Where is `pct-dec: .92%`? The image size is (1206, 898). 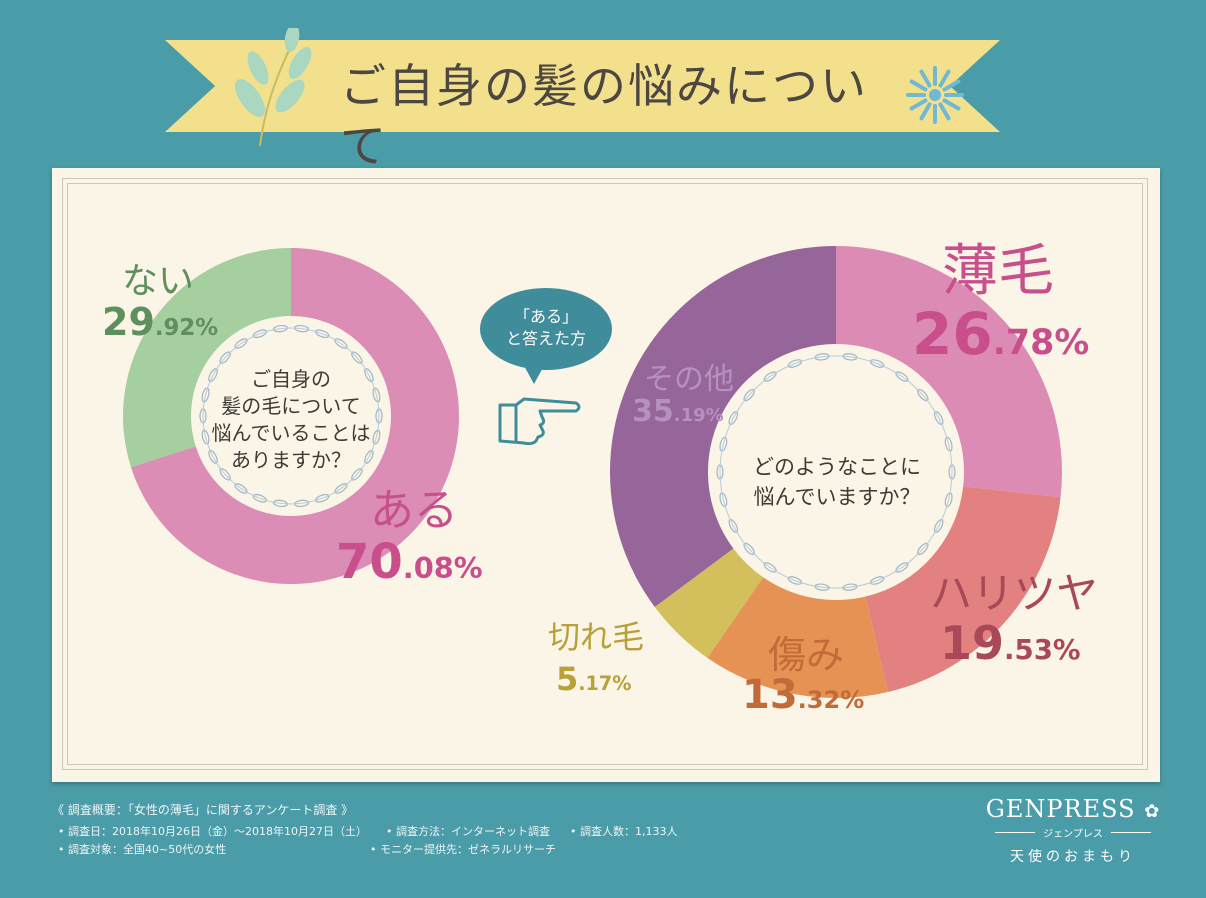
pct-dec: .92% is located at coordinates (186, 328).